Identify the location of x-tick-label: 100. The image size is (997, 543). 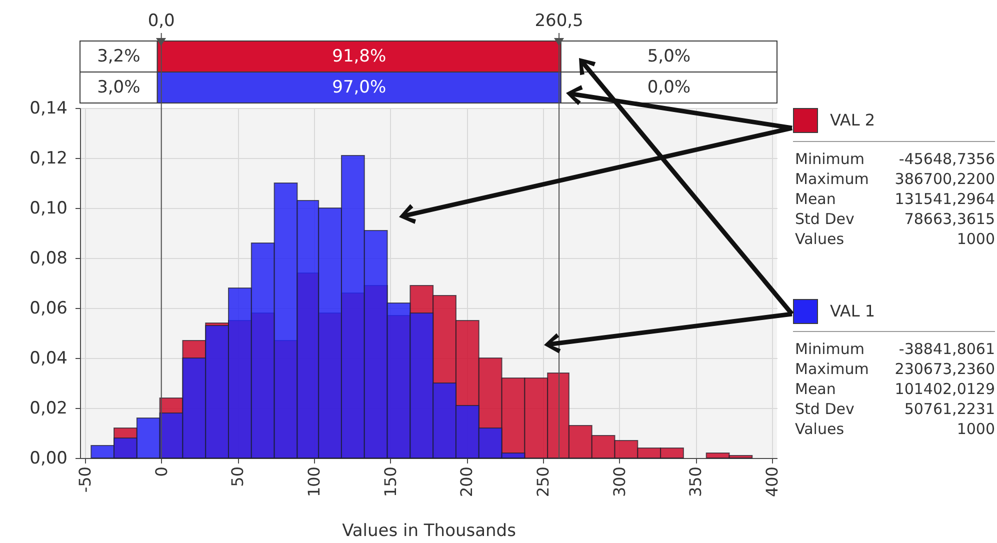
(314, 482).